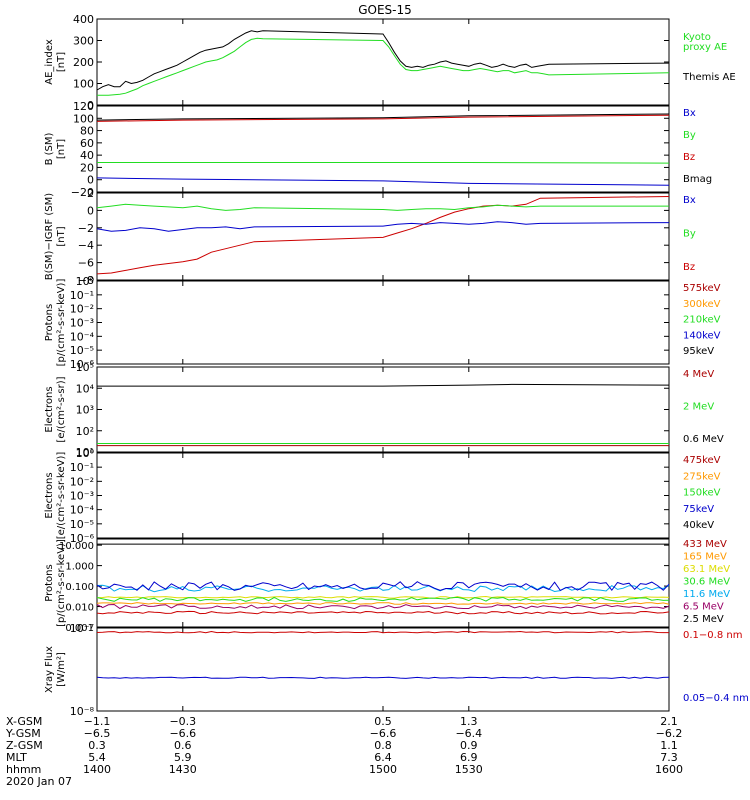 The height and width of the screenshot is (800, 750). What do you see at coordinates (61, 236) in the screenshot?
I see `ylabel-bigrf: [nT]` at bounding box center [61, 236].